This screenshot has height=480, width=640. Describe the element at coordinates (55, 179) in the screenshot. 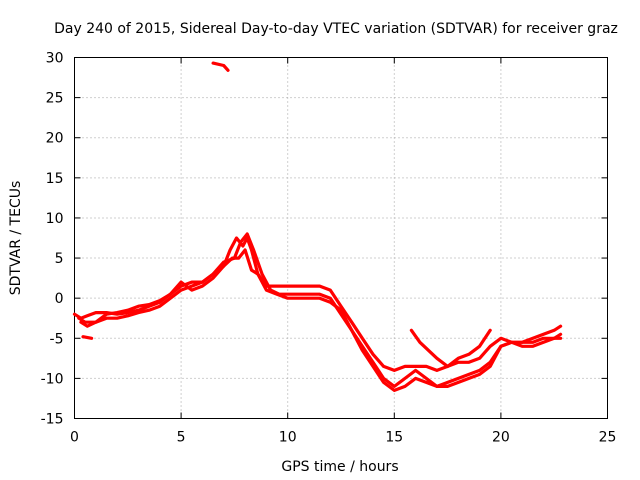

I see `y-tick-label: 15` at that location.